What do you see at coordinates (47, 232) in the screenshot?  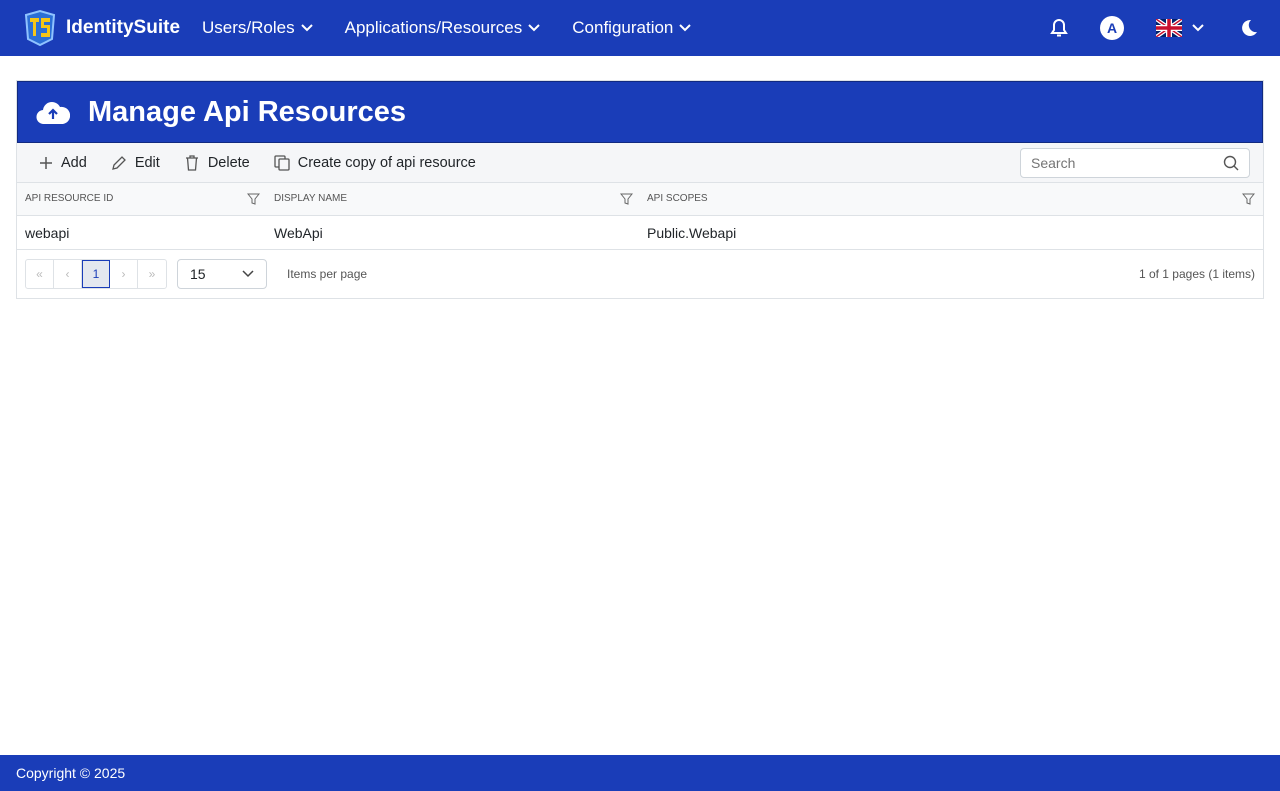 I see `cell-api-resource-id: webapi` at bounding box center [47, 232].